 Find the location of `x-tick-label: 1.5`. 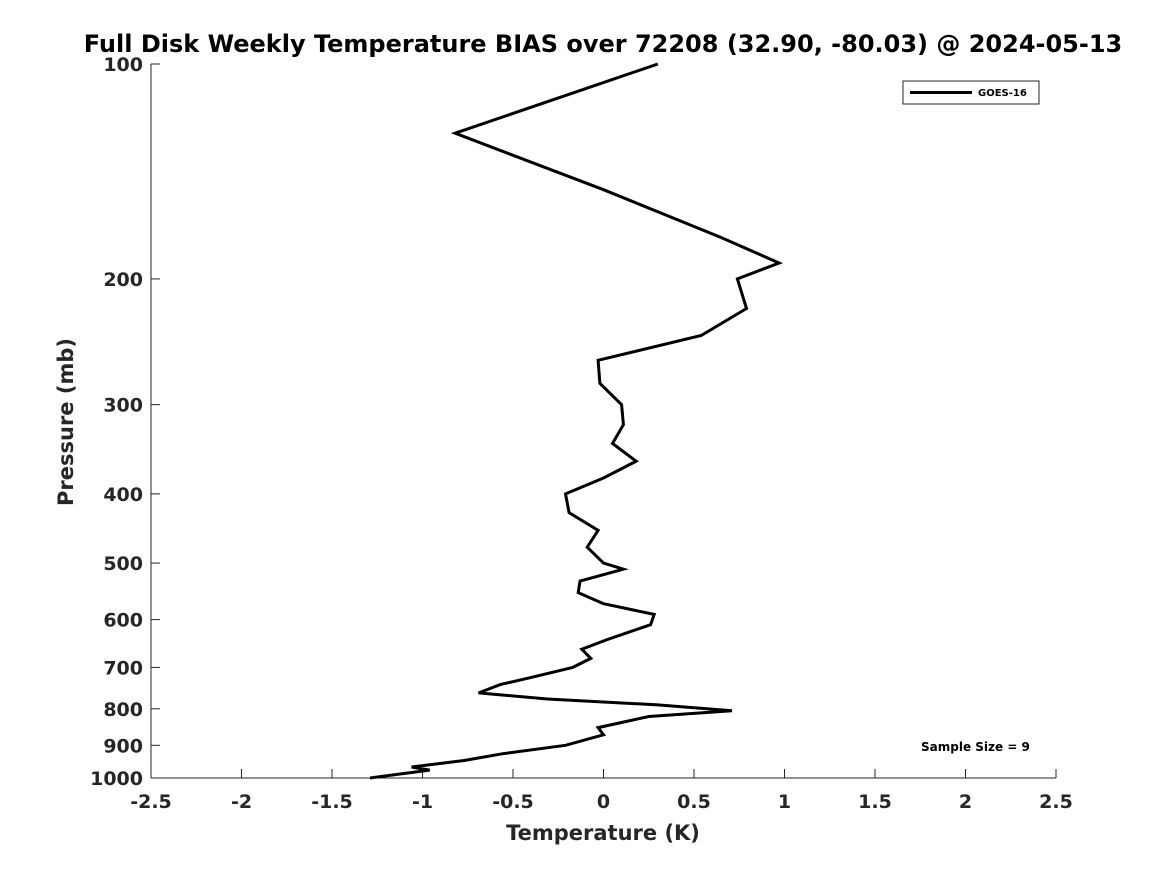

x-tick-label: 1.5 is located at coordinates (875, 802).